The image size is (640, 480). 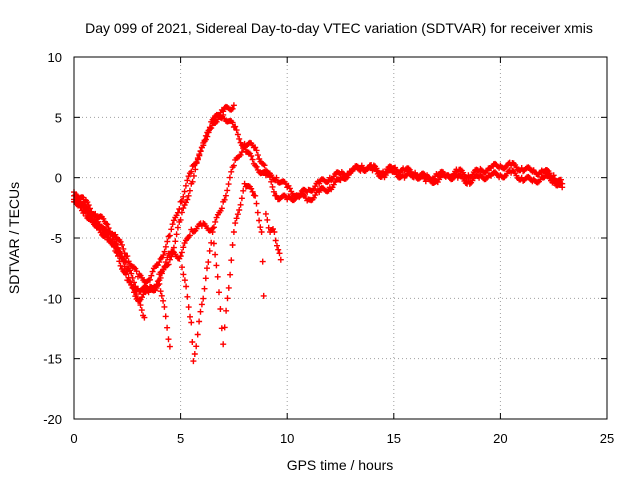 I want to click on x-tick-label: 5, so click(x=180, y=438).